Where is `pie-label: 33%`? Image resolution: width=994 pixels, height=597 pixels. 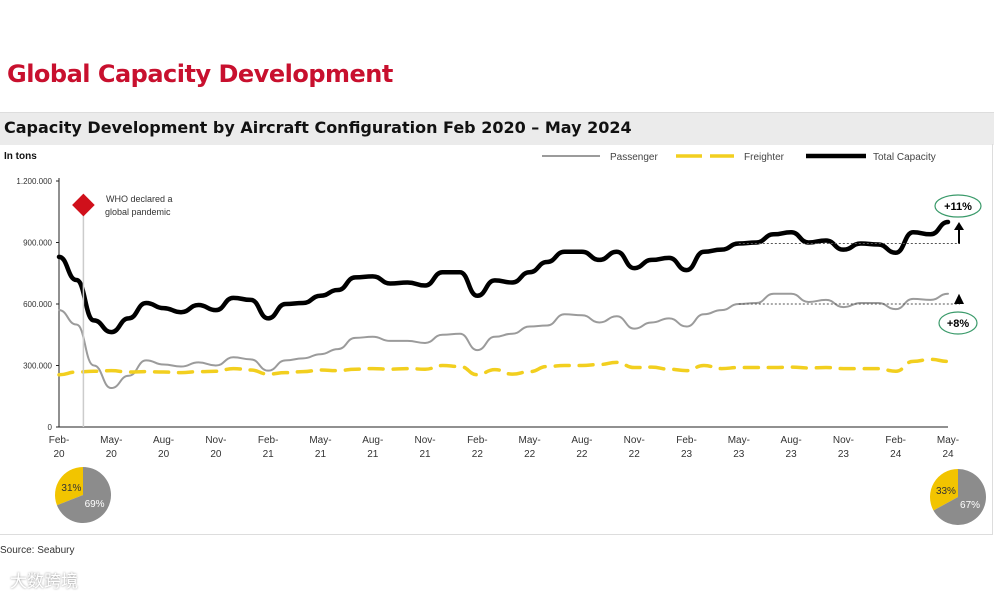
pie-label: 33% is located at coordinates (946, 491).